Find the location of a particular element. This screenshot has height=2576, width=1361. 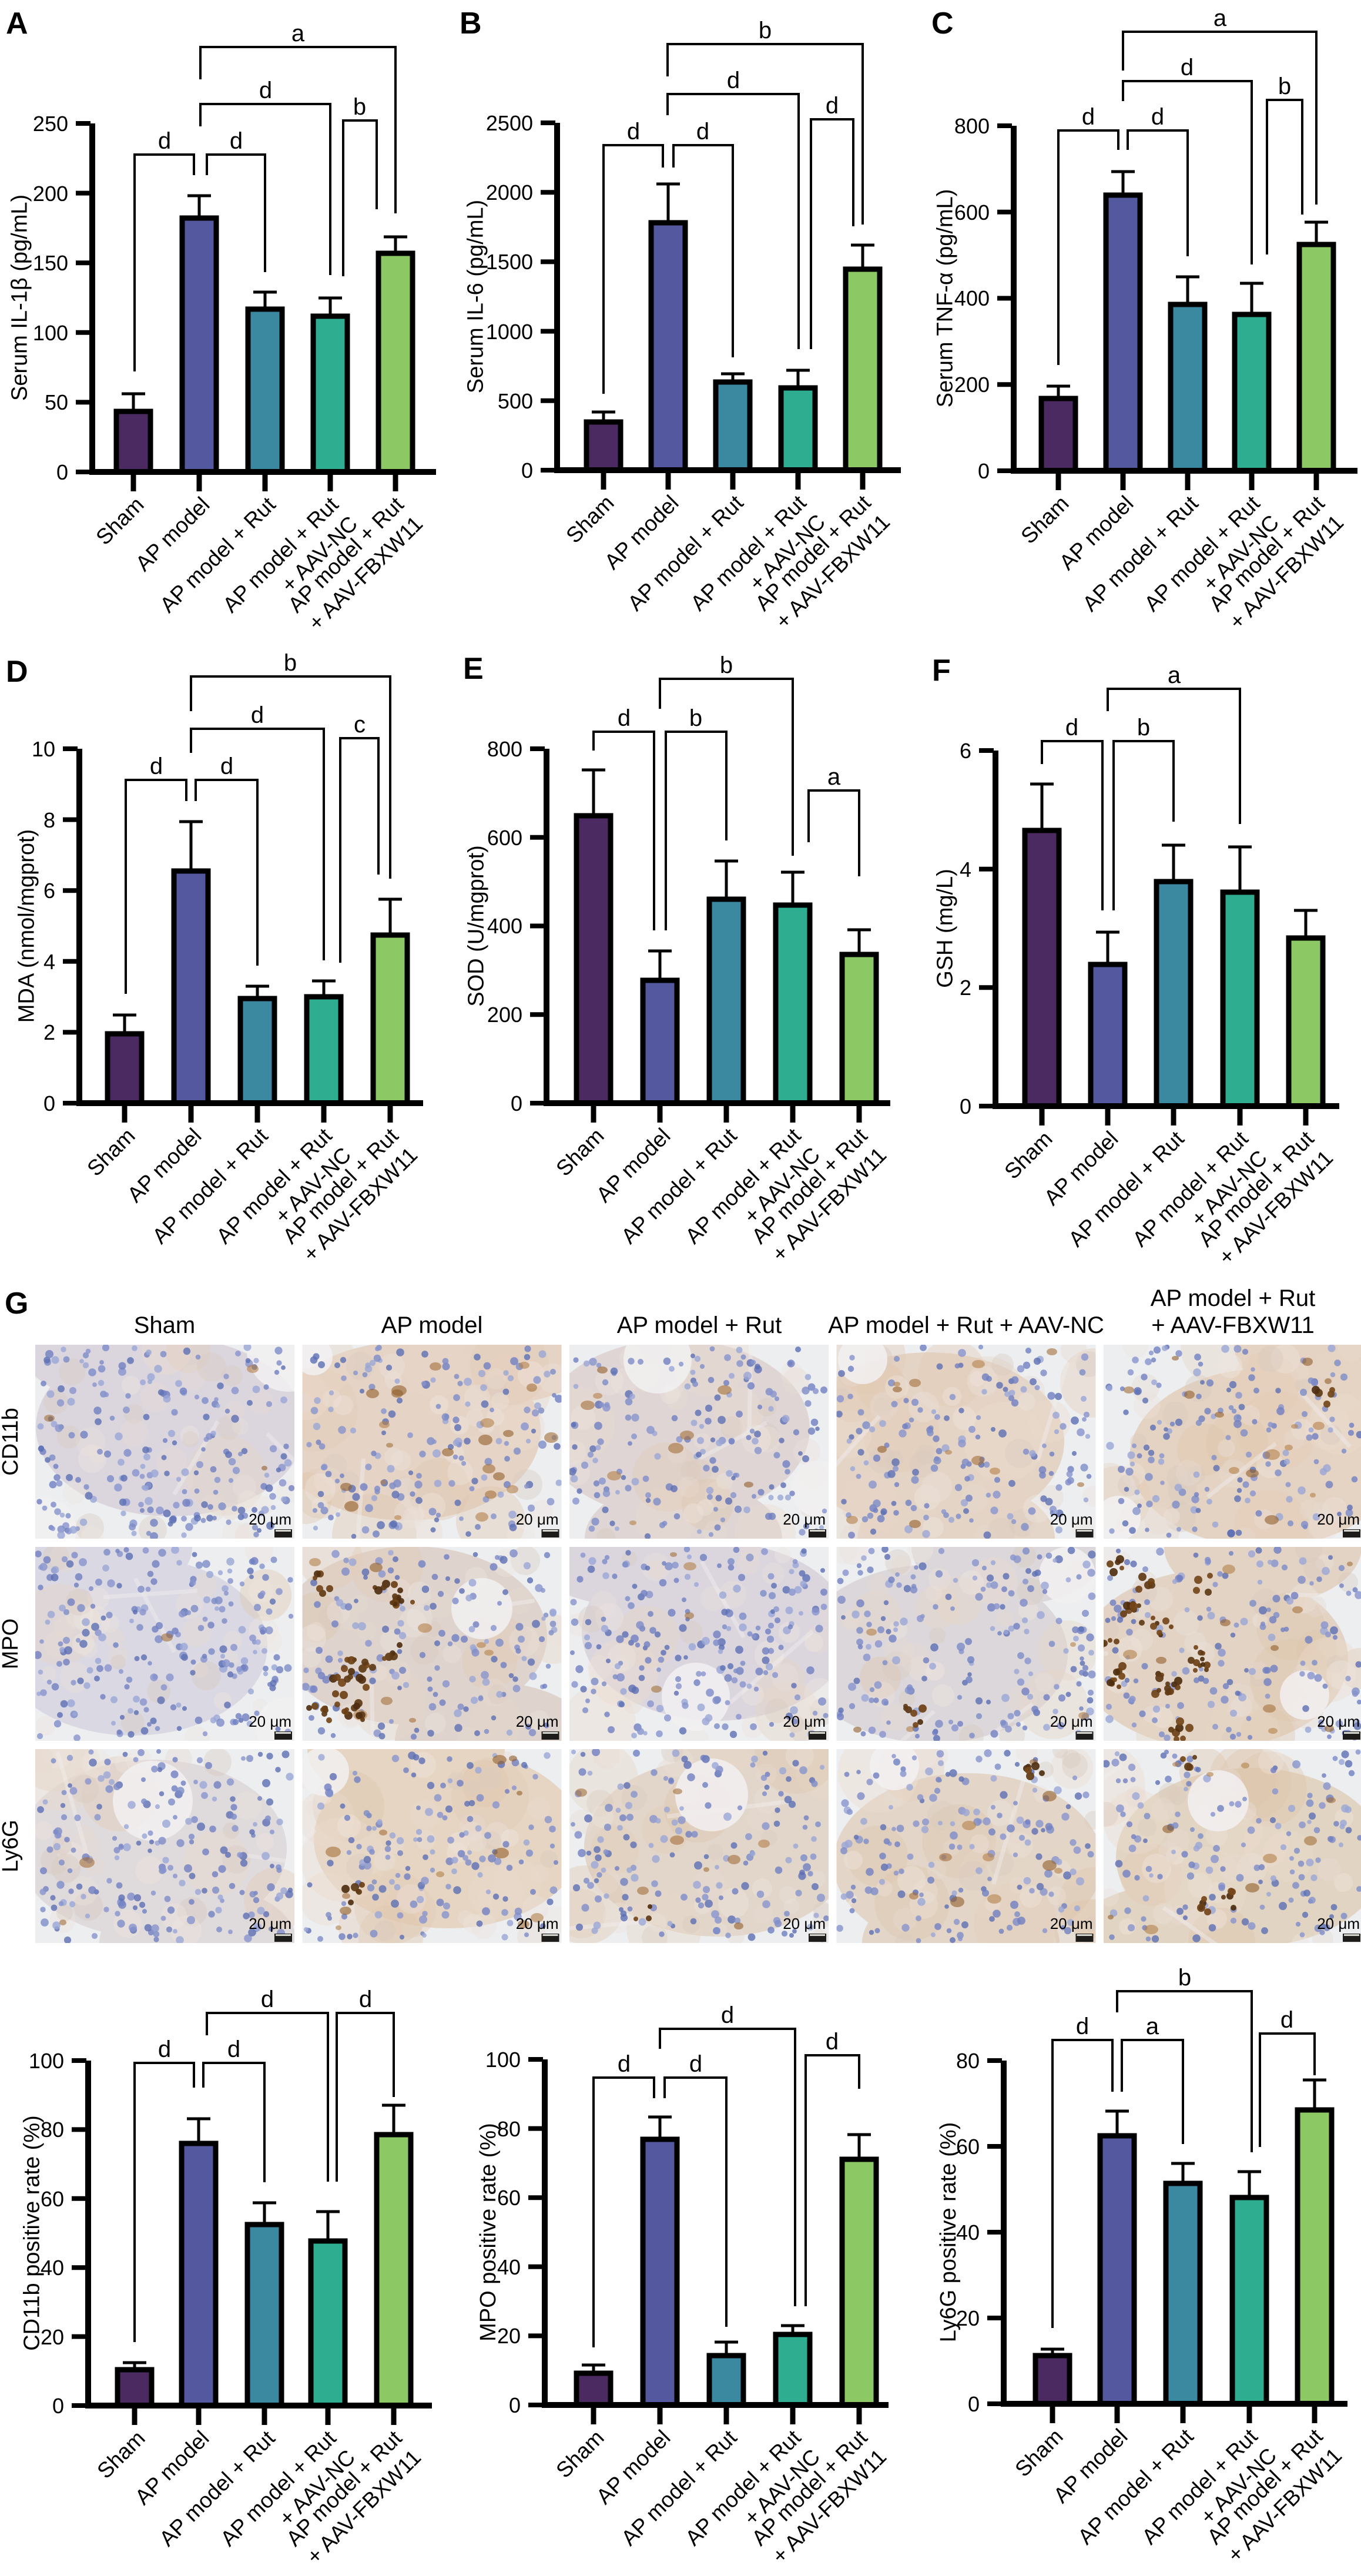

svg-text: Ly6G positive rate (%) is located at coordinates (948, 2232).